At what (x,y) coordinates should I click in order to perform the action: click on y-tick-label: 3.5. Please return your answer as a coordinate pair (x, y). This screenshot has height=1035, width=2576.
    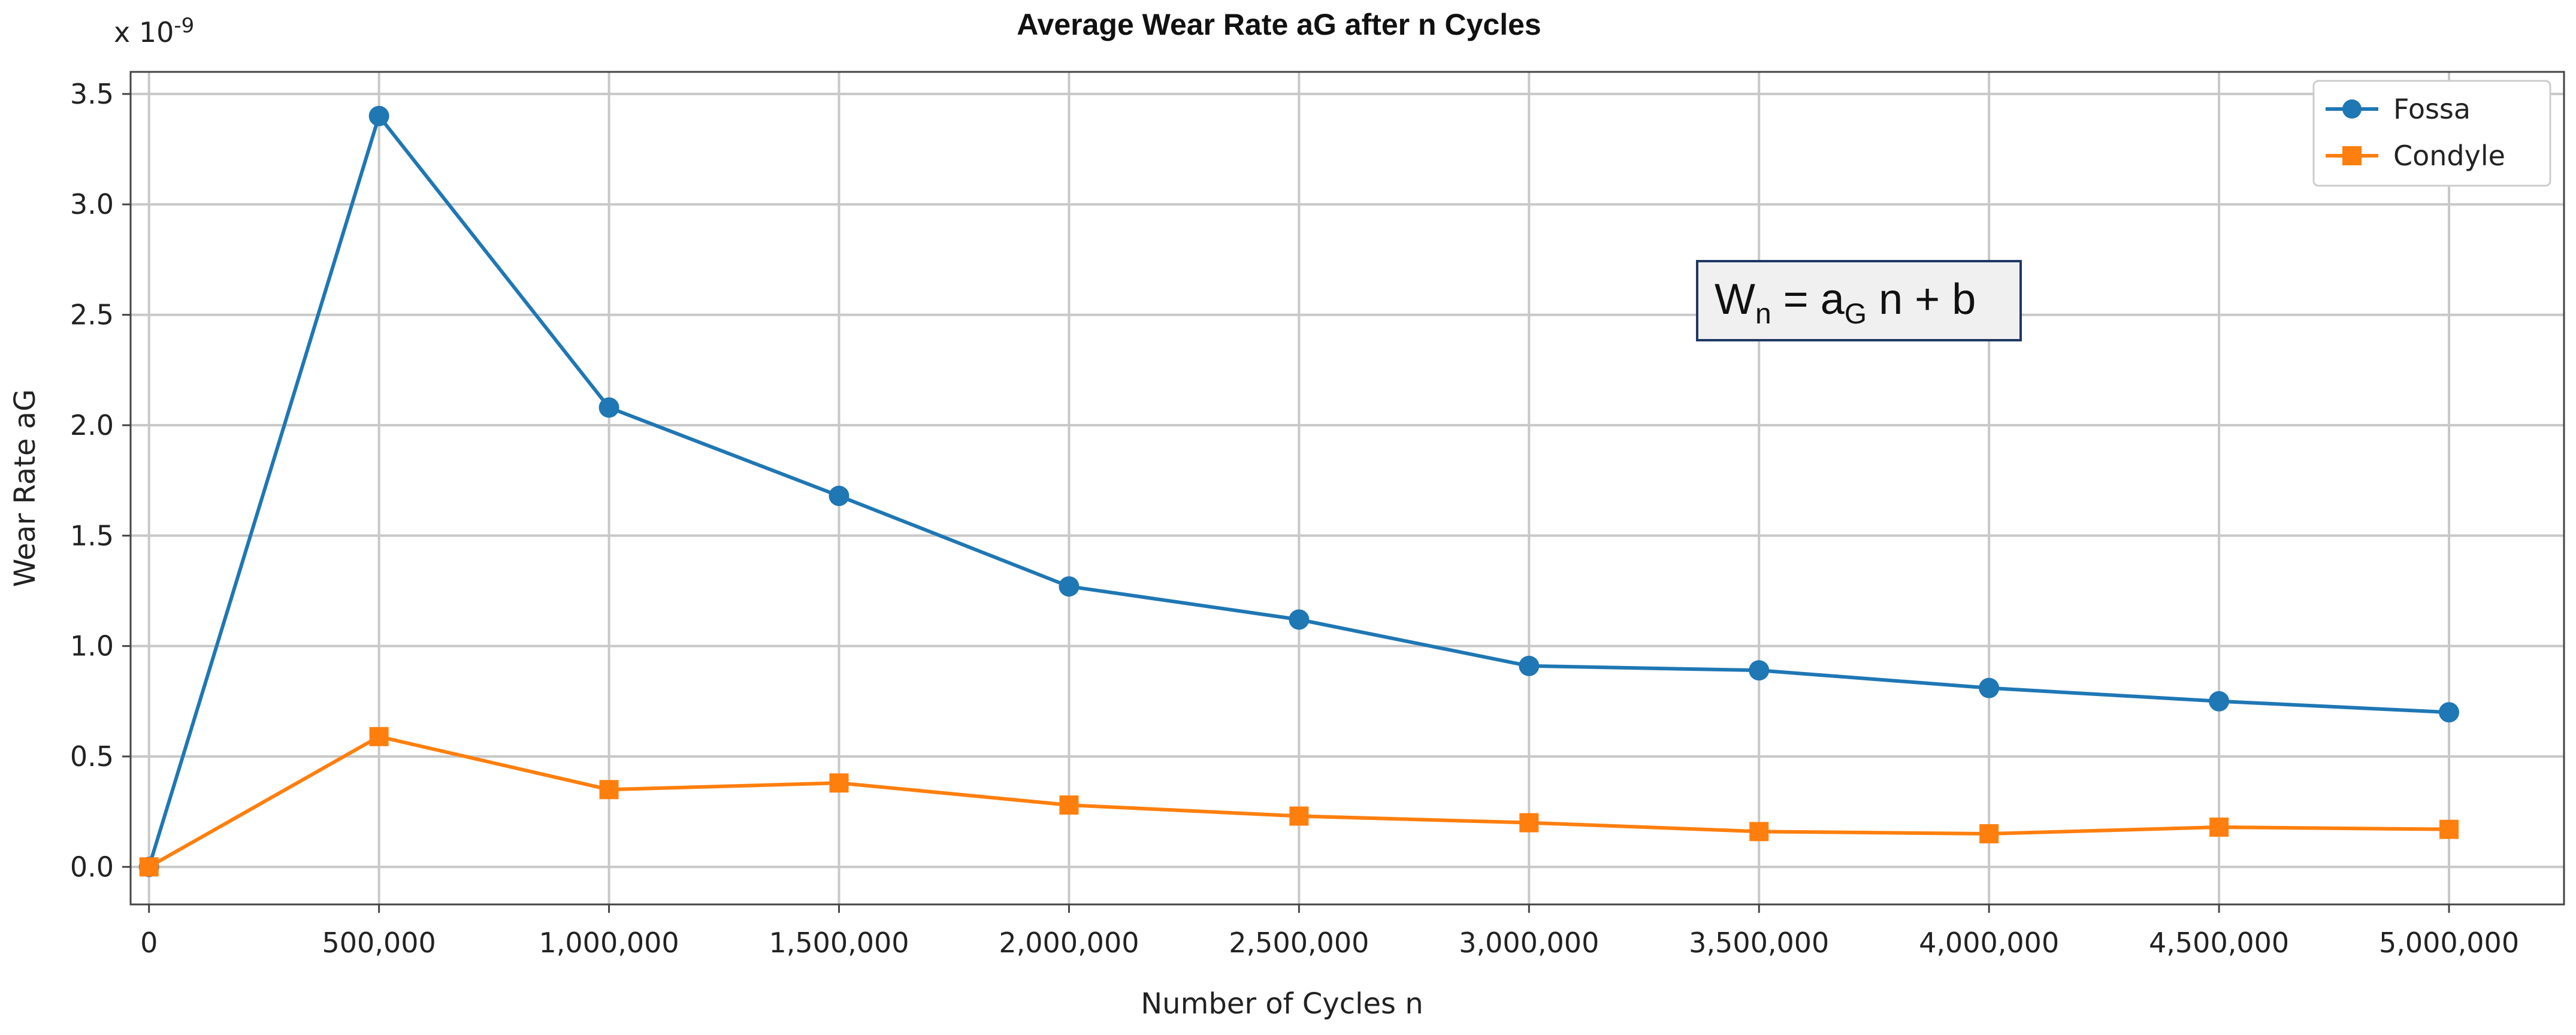
    Looking at the image, I should click on (92, 94).